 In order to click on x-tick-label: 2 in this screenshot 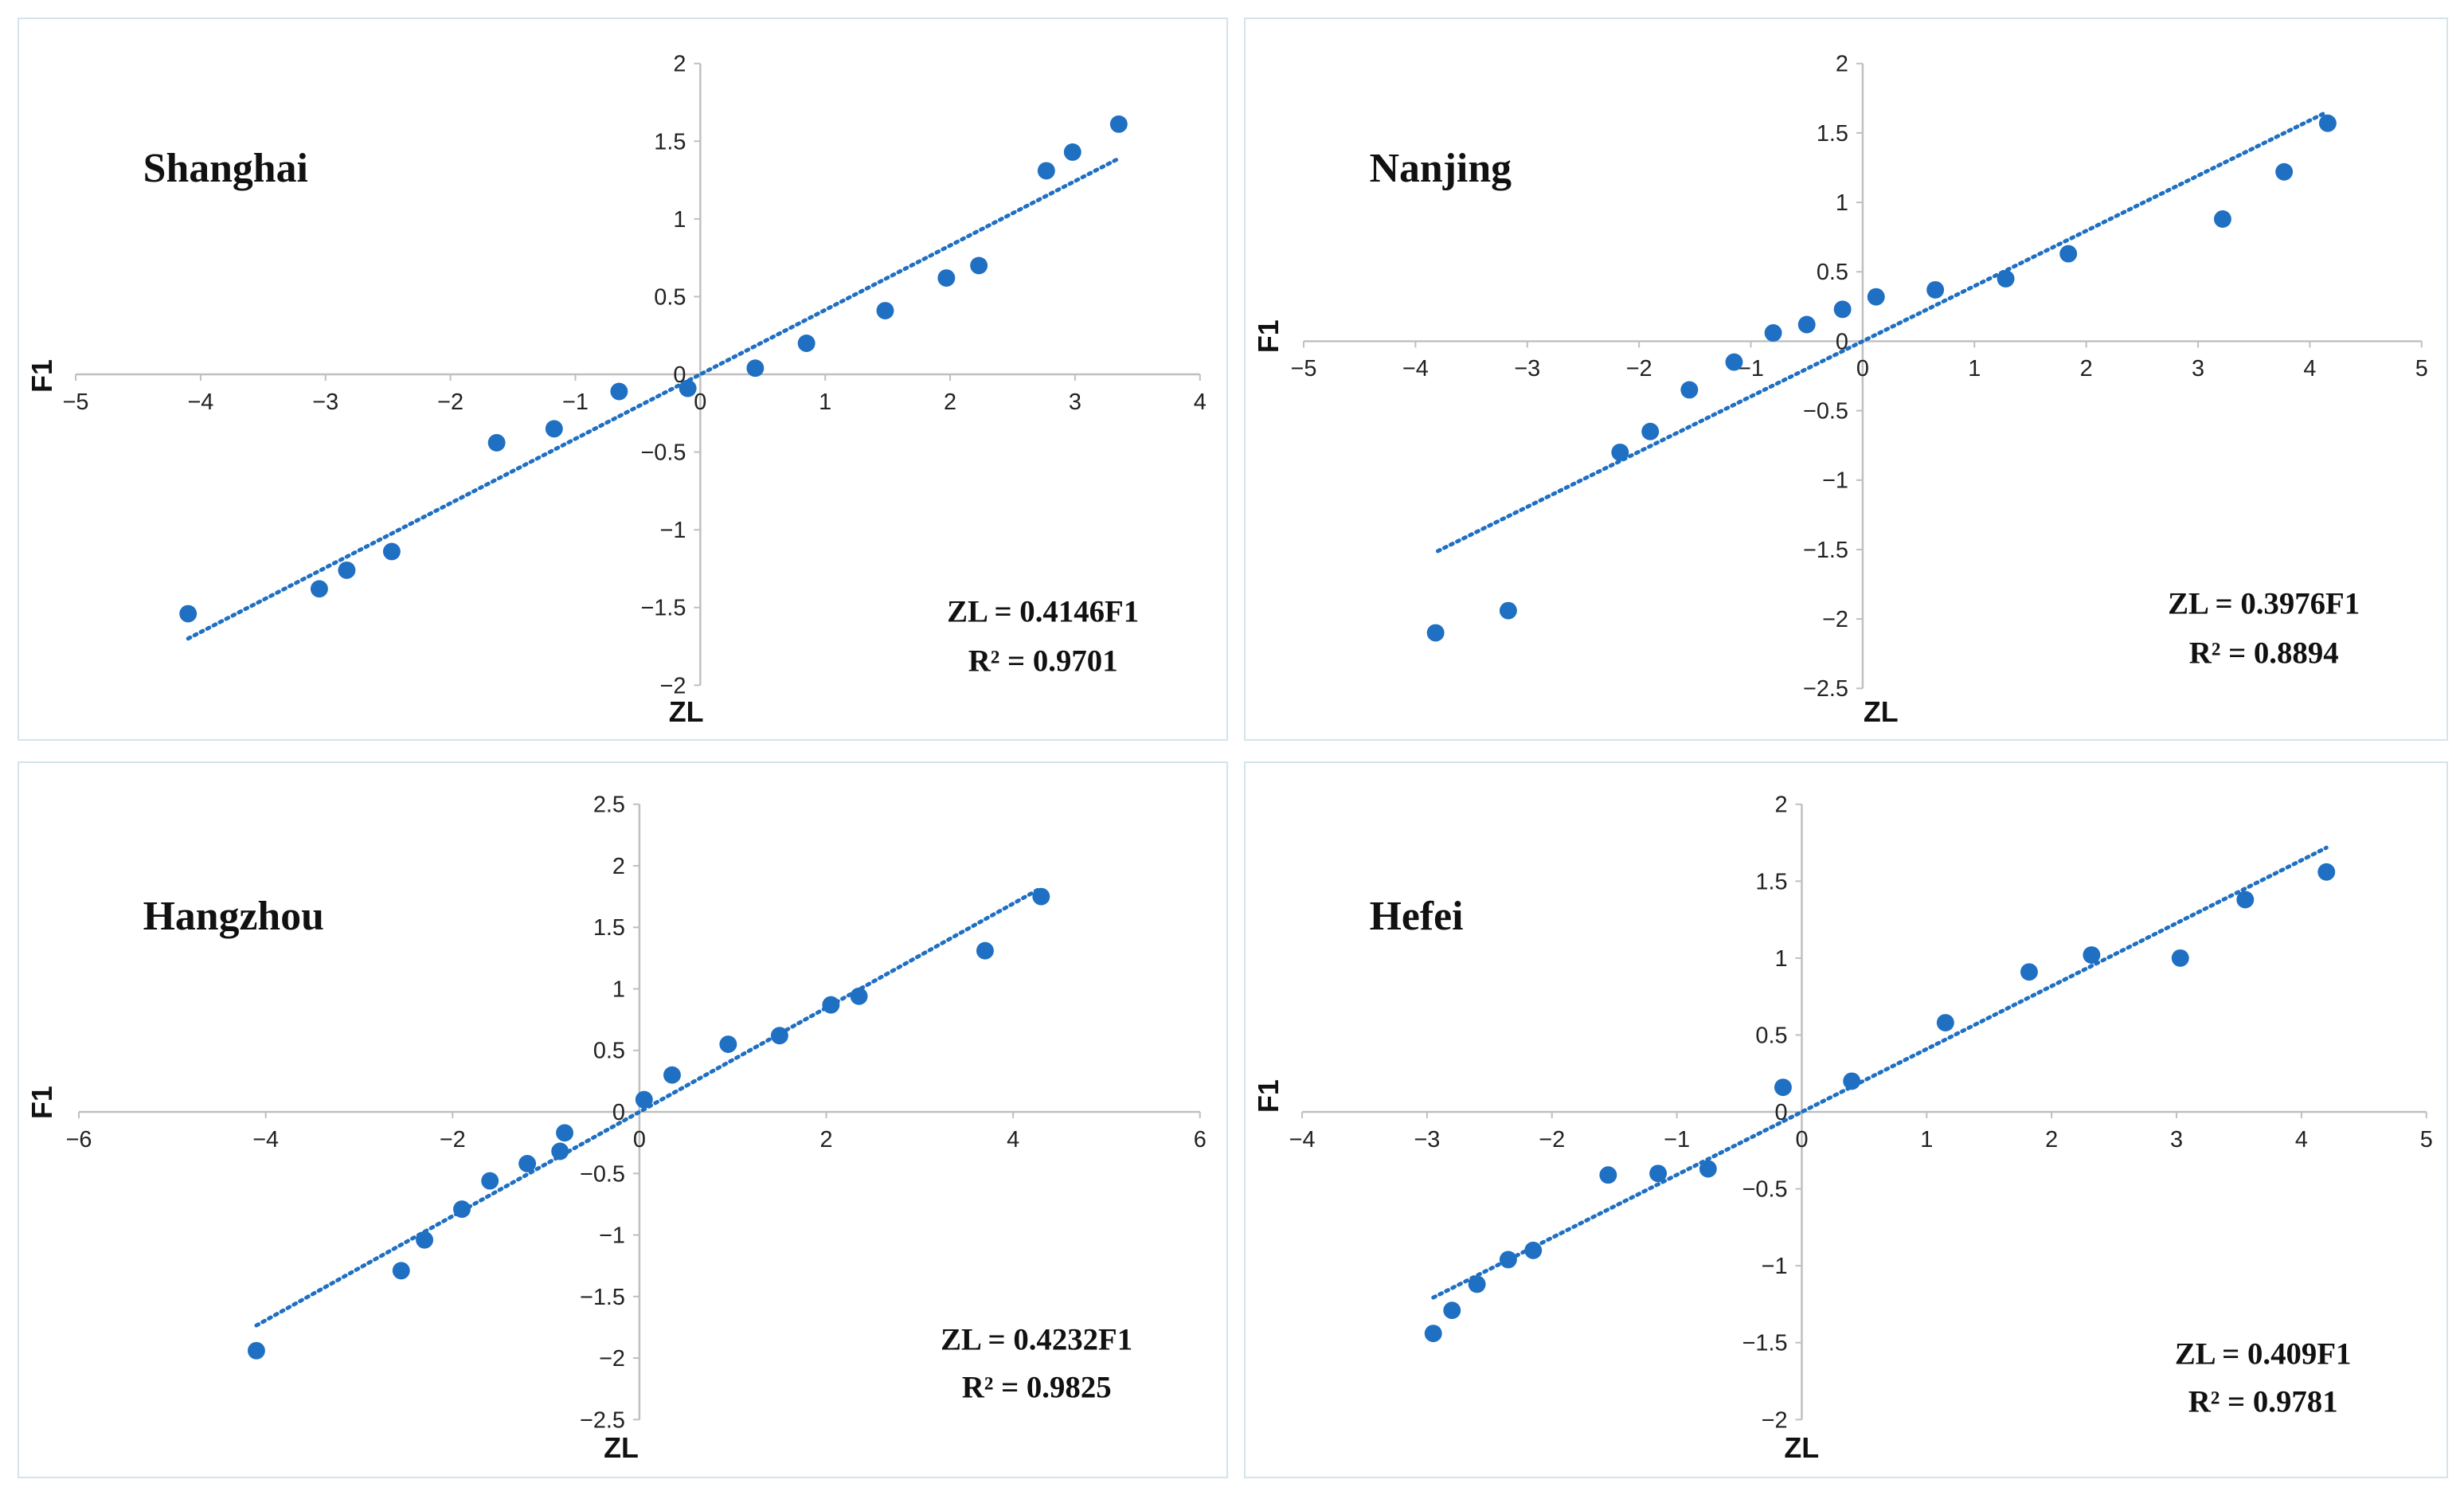, I will do `click(2086, 369)`.